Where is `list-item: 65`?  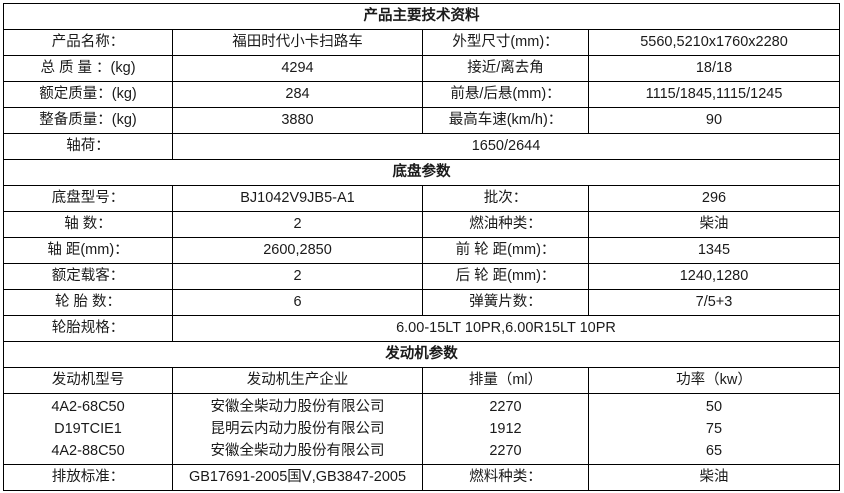
list-item: 65 is located at coordinates (714, 451).